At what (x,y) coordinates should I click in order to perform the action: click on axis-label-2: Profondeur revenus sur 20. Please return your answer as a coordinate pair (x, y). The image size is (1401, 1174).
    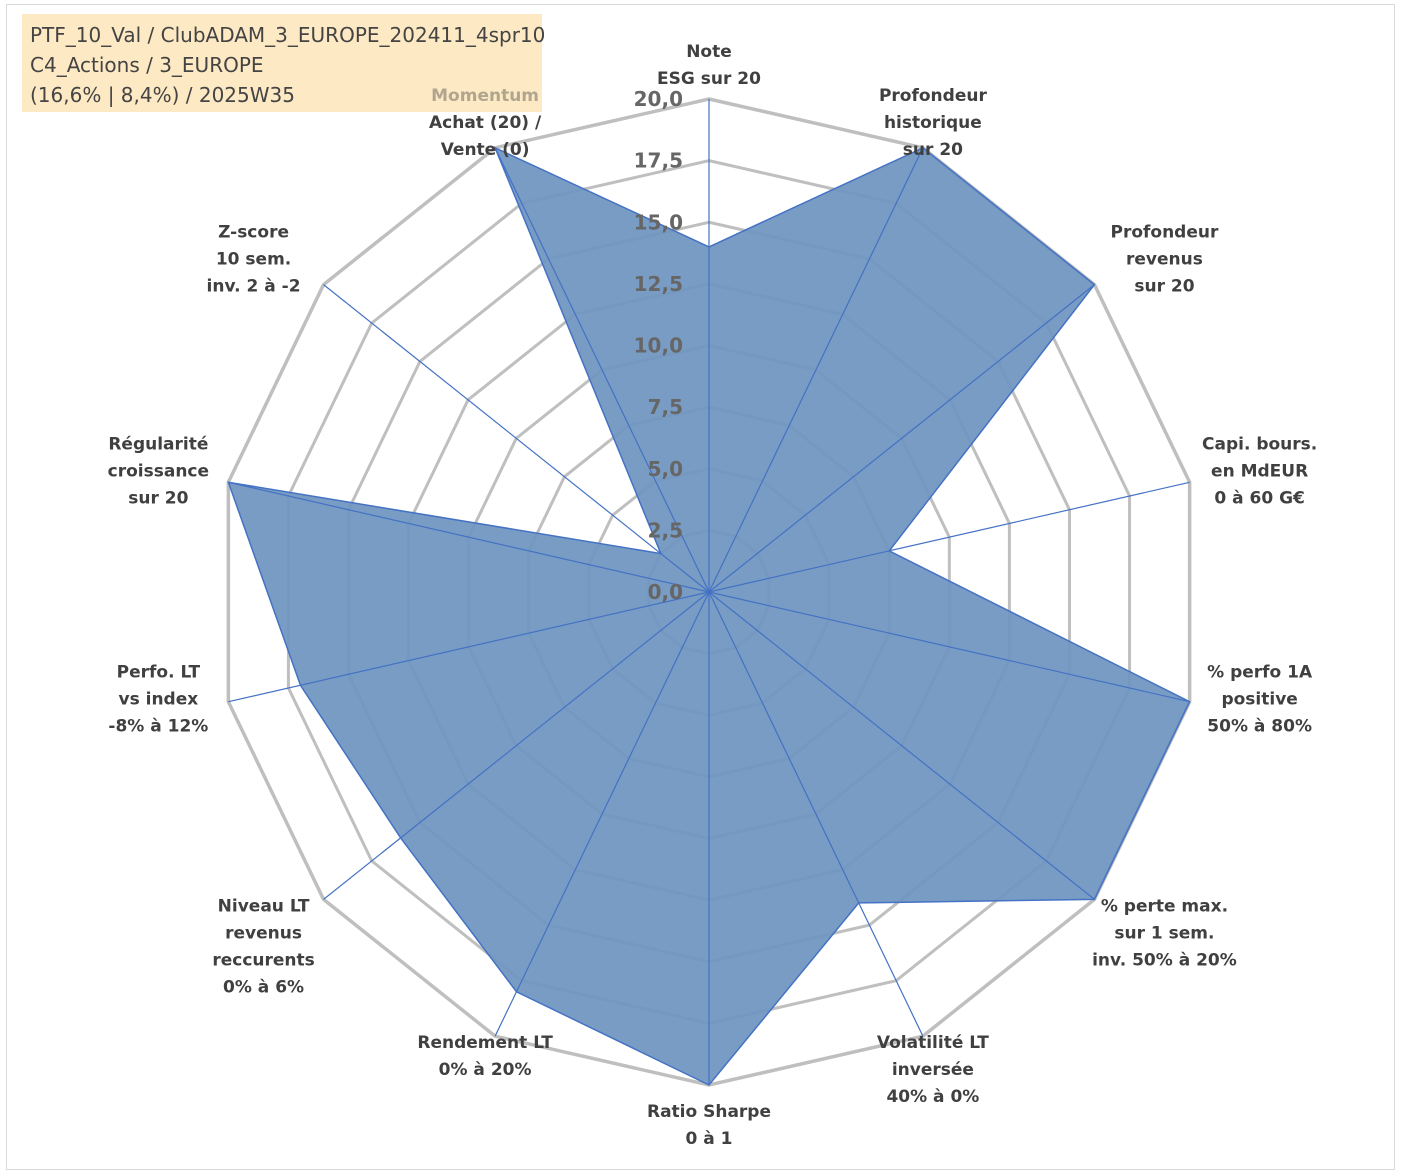
    Looking at the image, I should click on (1164, 260).